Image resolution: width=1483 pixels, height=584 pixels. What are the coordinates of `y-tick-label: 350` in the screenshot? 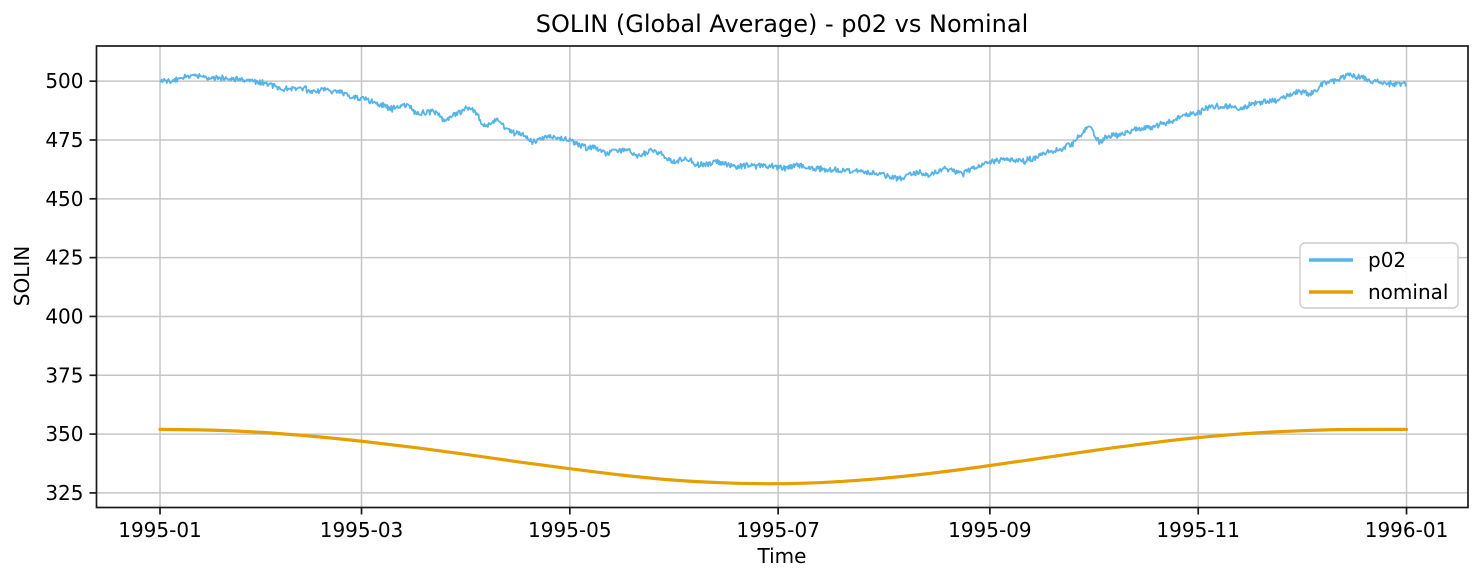 It's located at (64, 434).